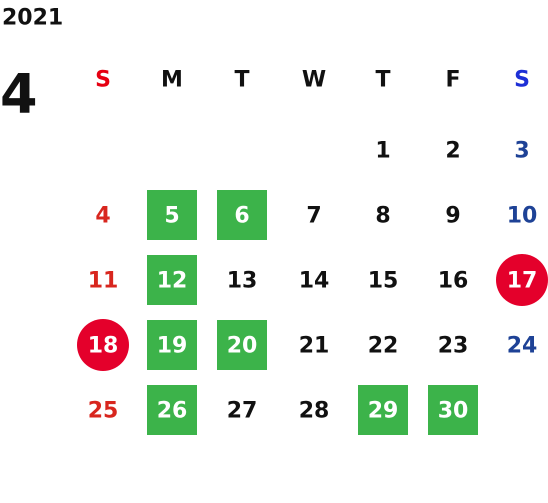 The width and height of the screenshot is (548, 503). What do you see at coordinates (32, 18) in the screenshot?
I see `year: 2021` at bounding box center [32, 18].